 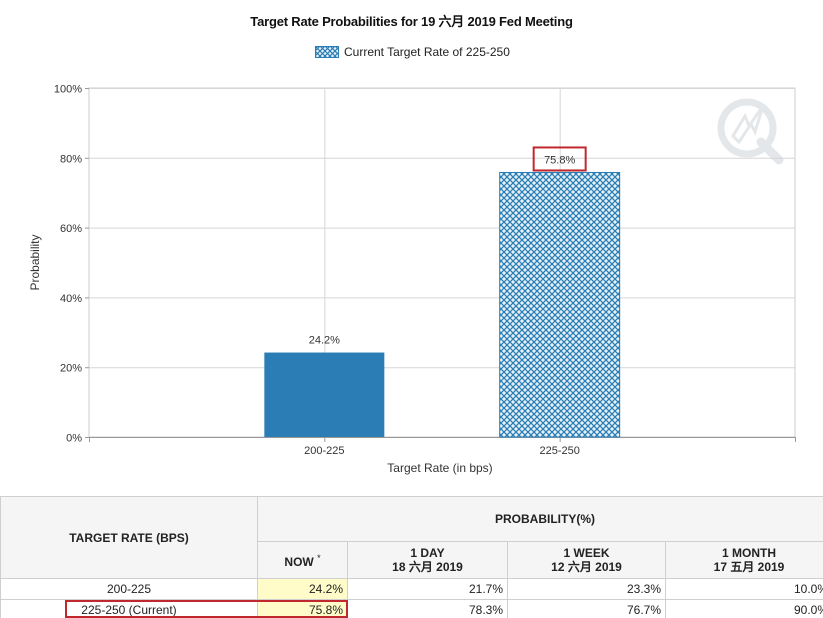 What do you see at coordinates (586, 567) in the screenshot?
I see `col-date: 12 六月 2019` at bounding box center [586, 567].